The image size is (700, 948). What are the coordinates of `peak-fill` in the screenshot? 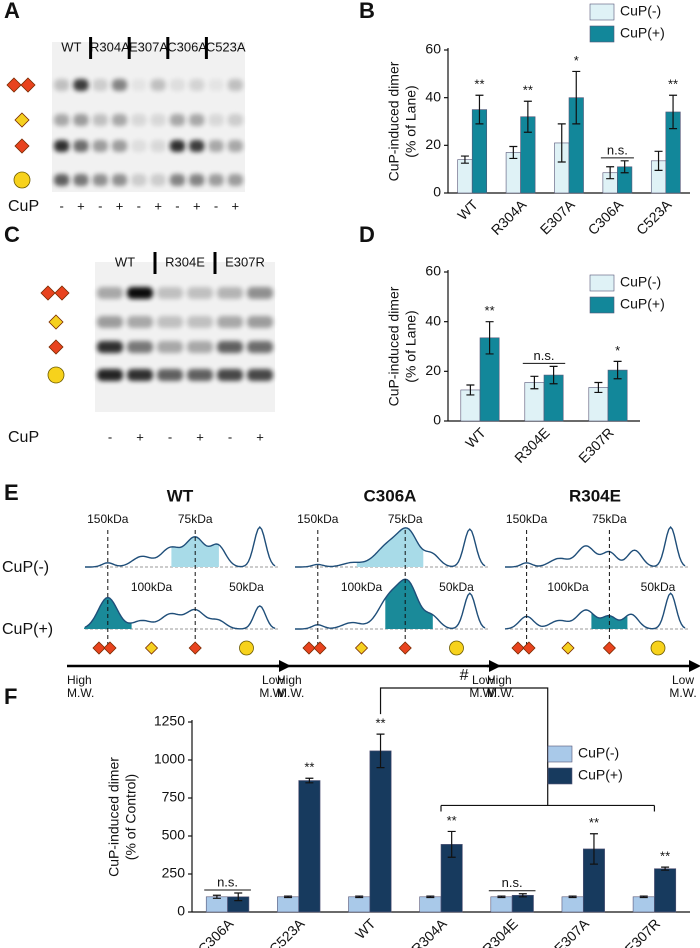 It's located at (609, 620).